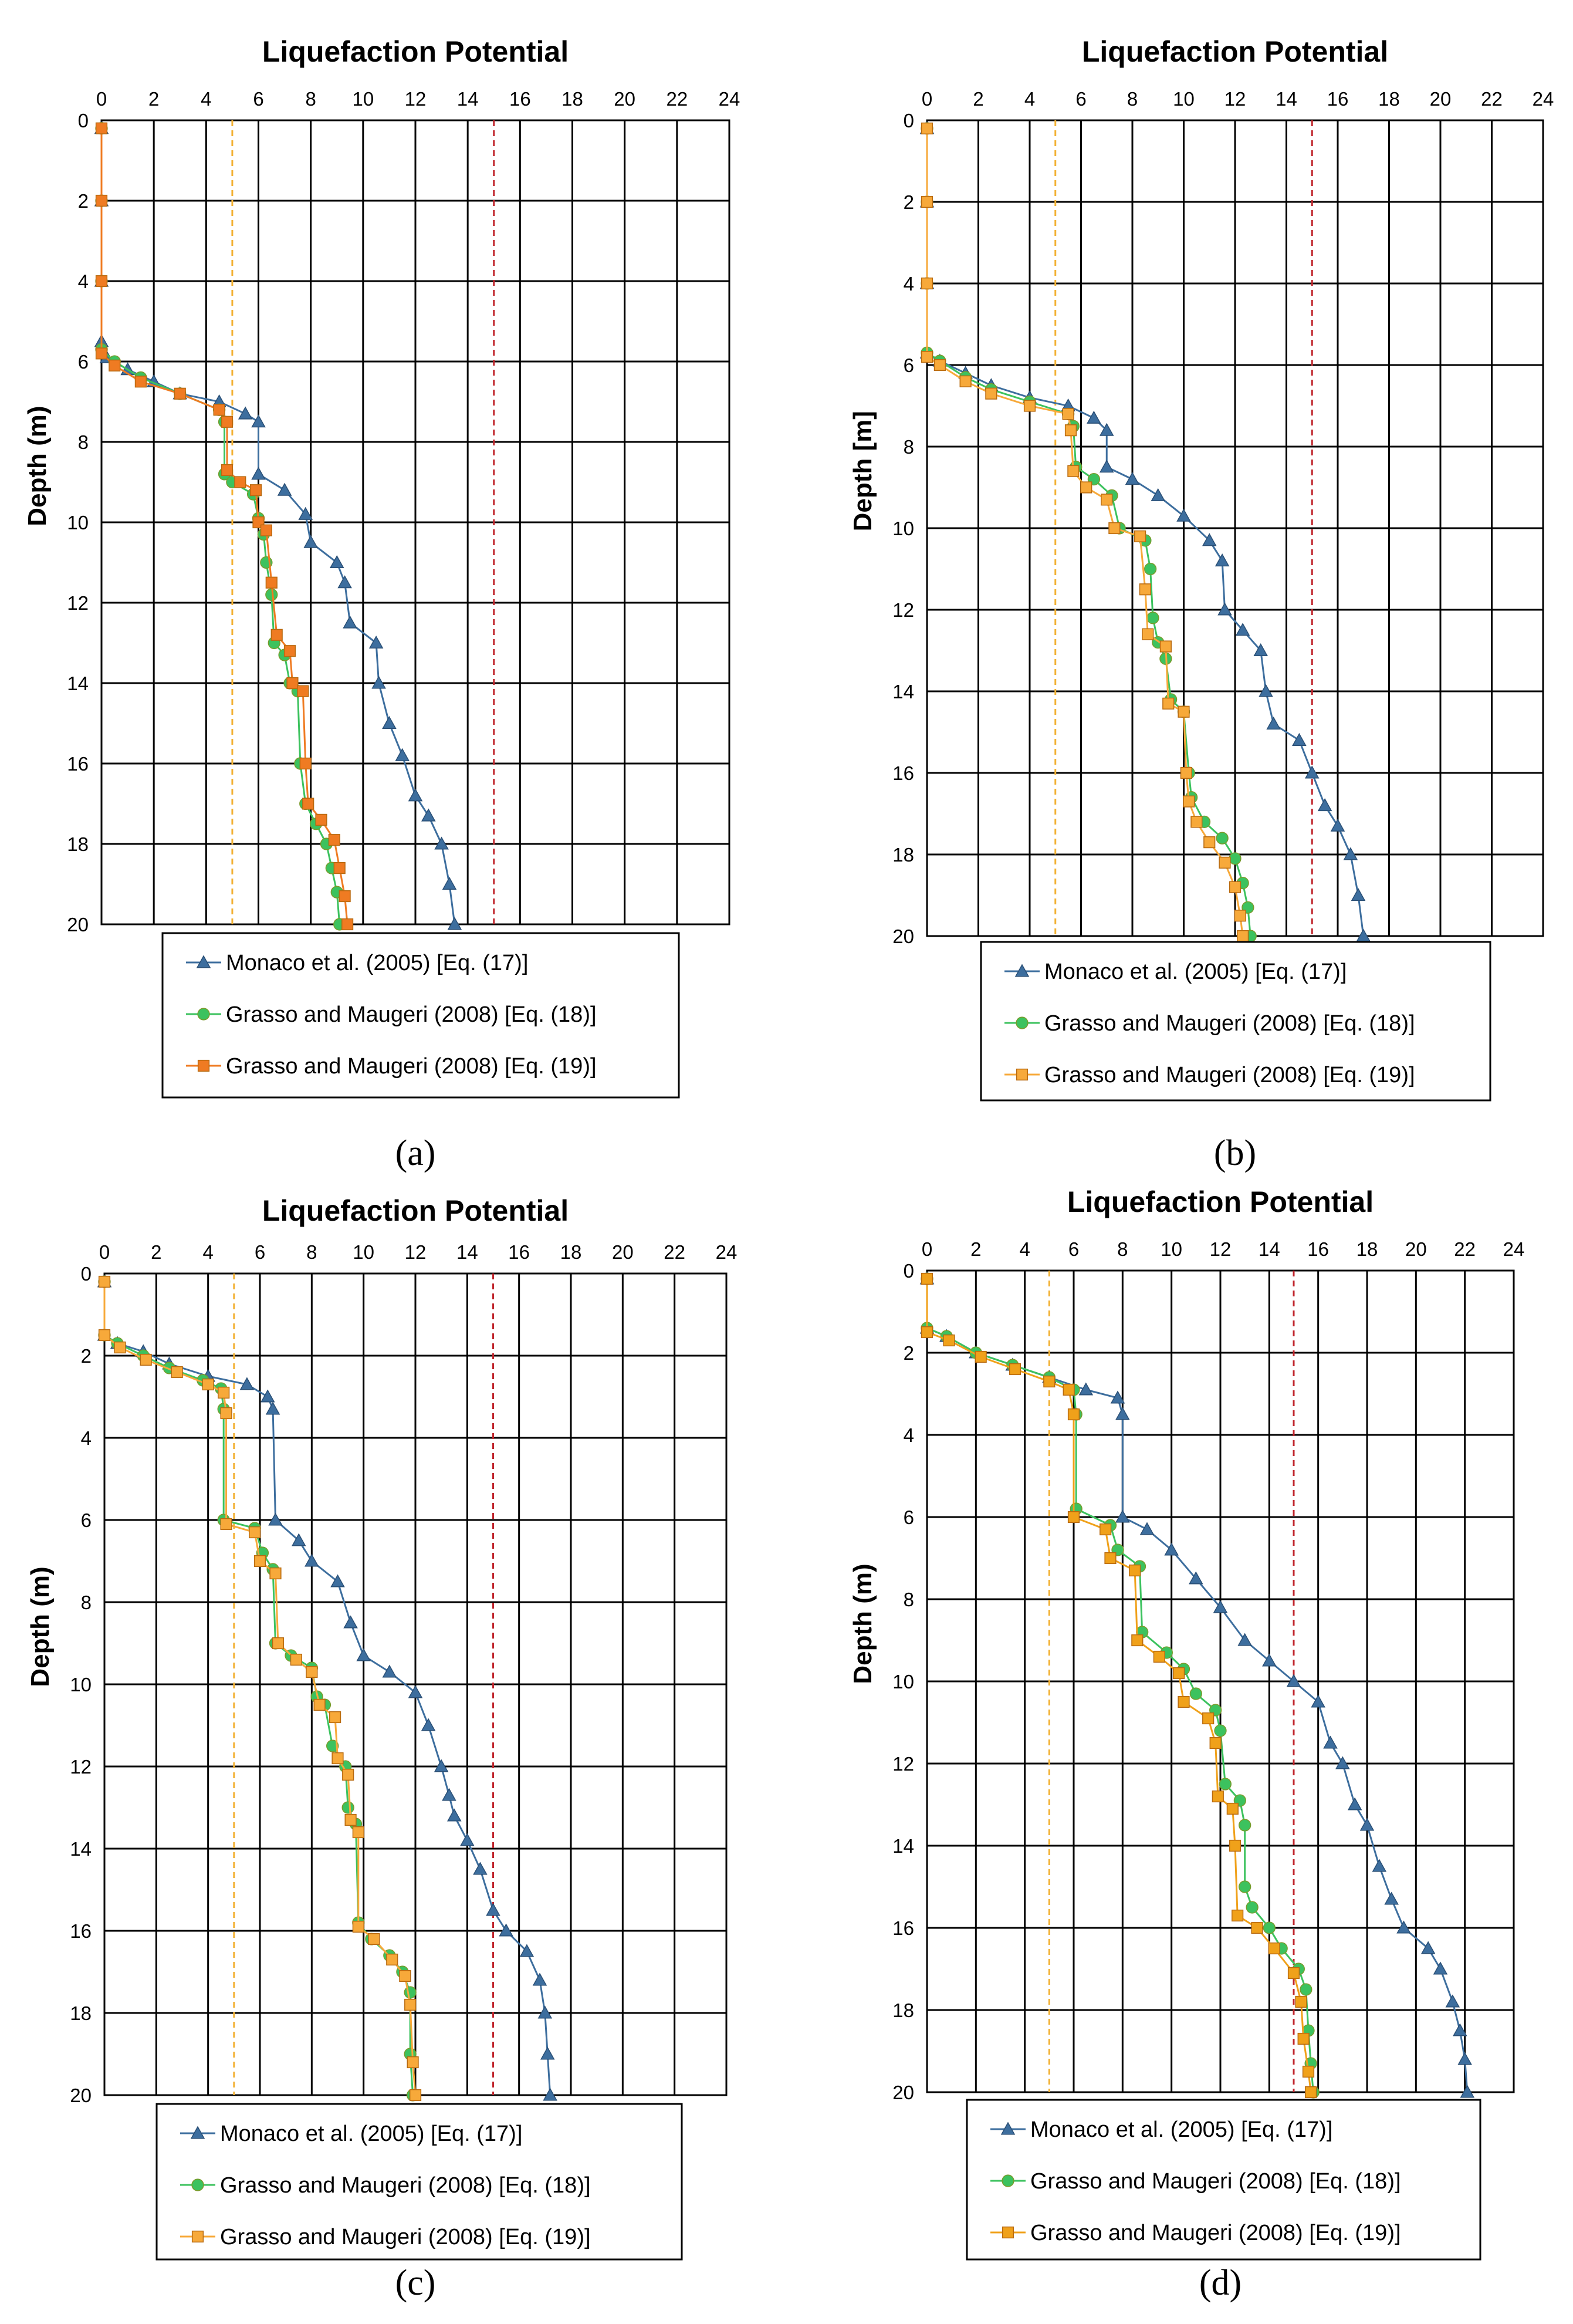  I want to click on legend-box, so click(1235, 1021).